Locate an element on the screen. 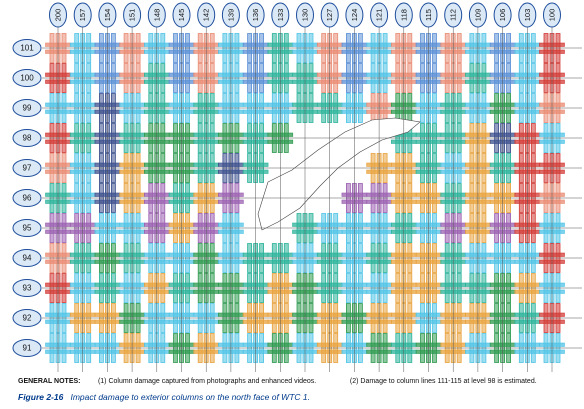 The image size is (584, 409). column-label: 130 is located at coordinates (305, 187).